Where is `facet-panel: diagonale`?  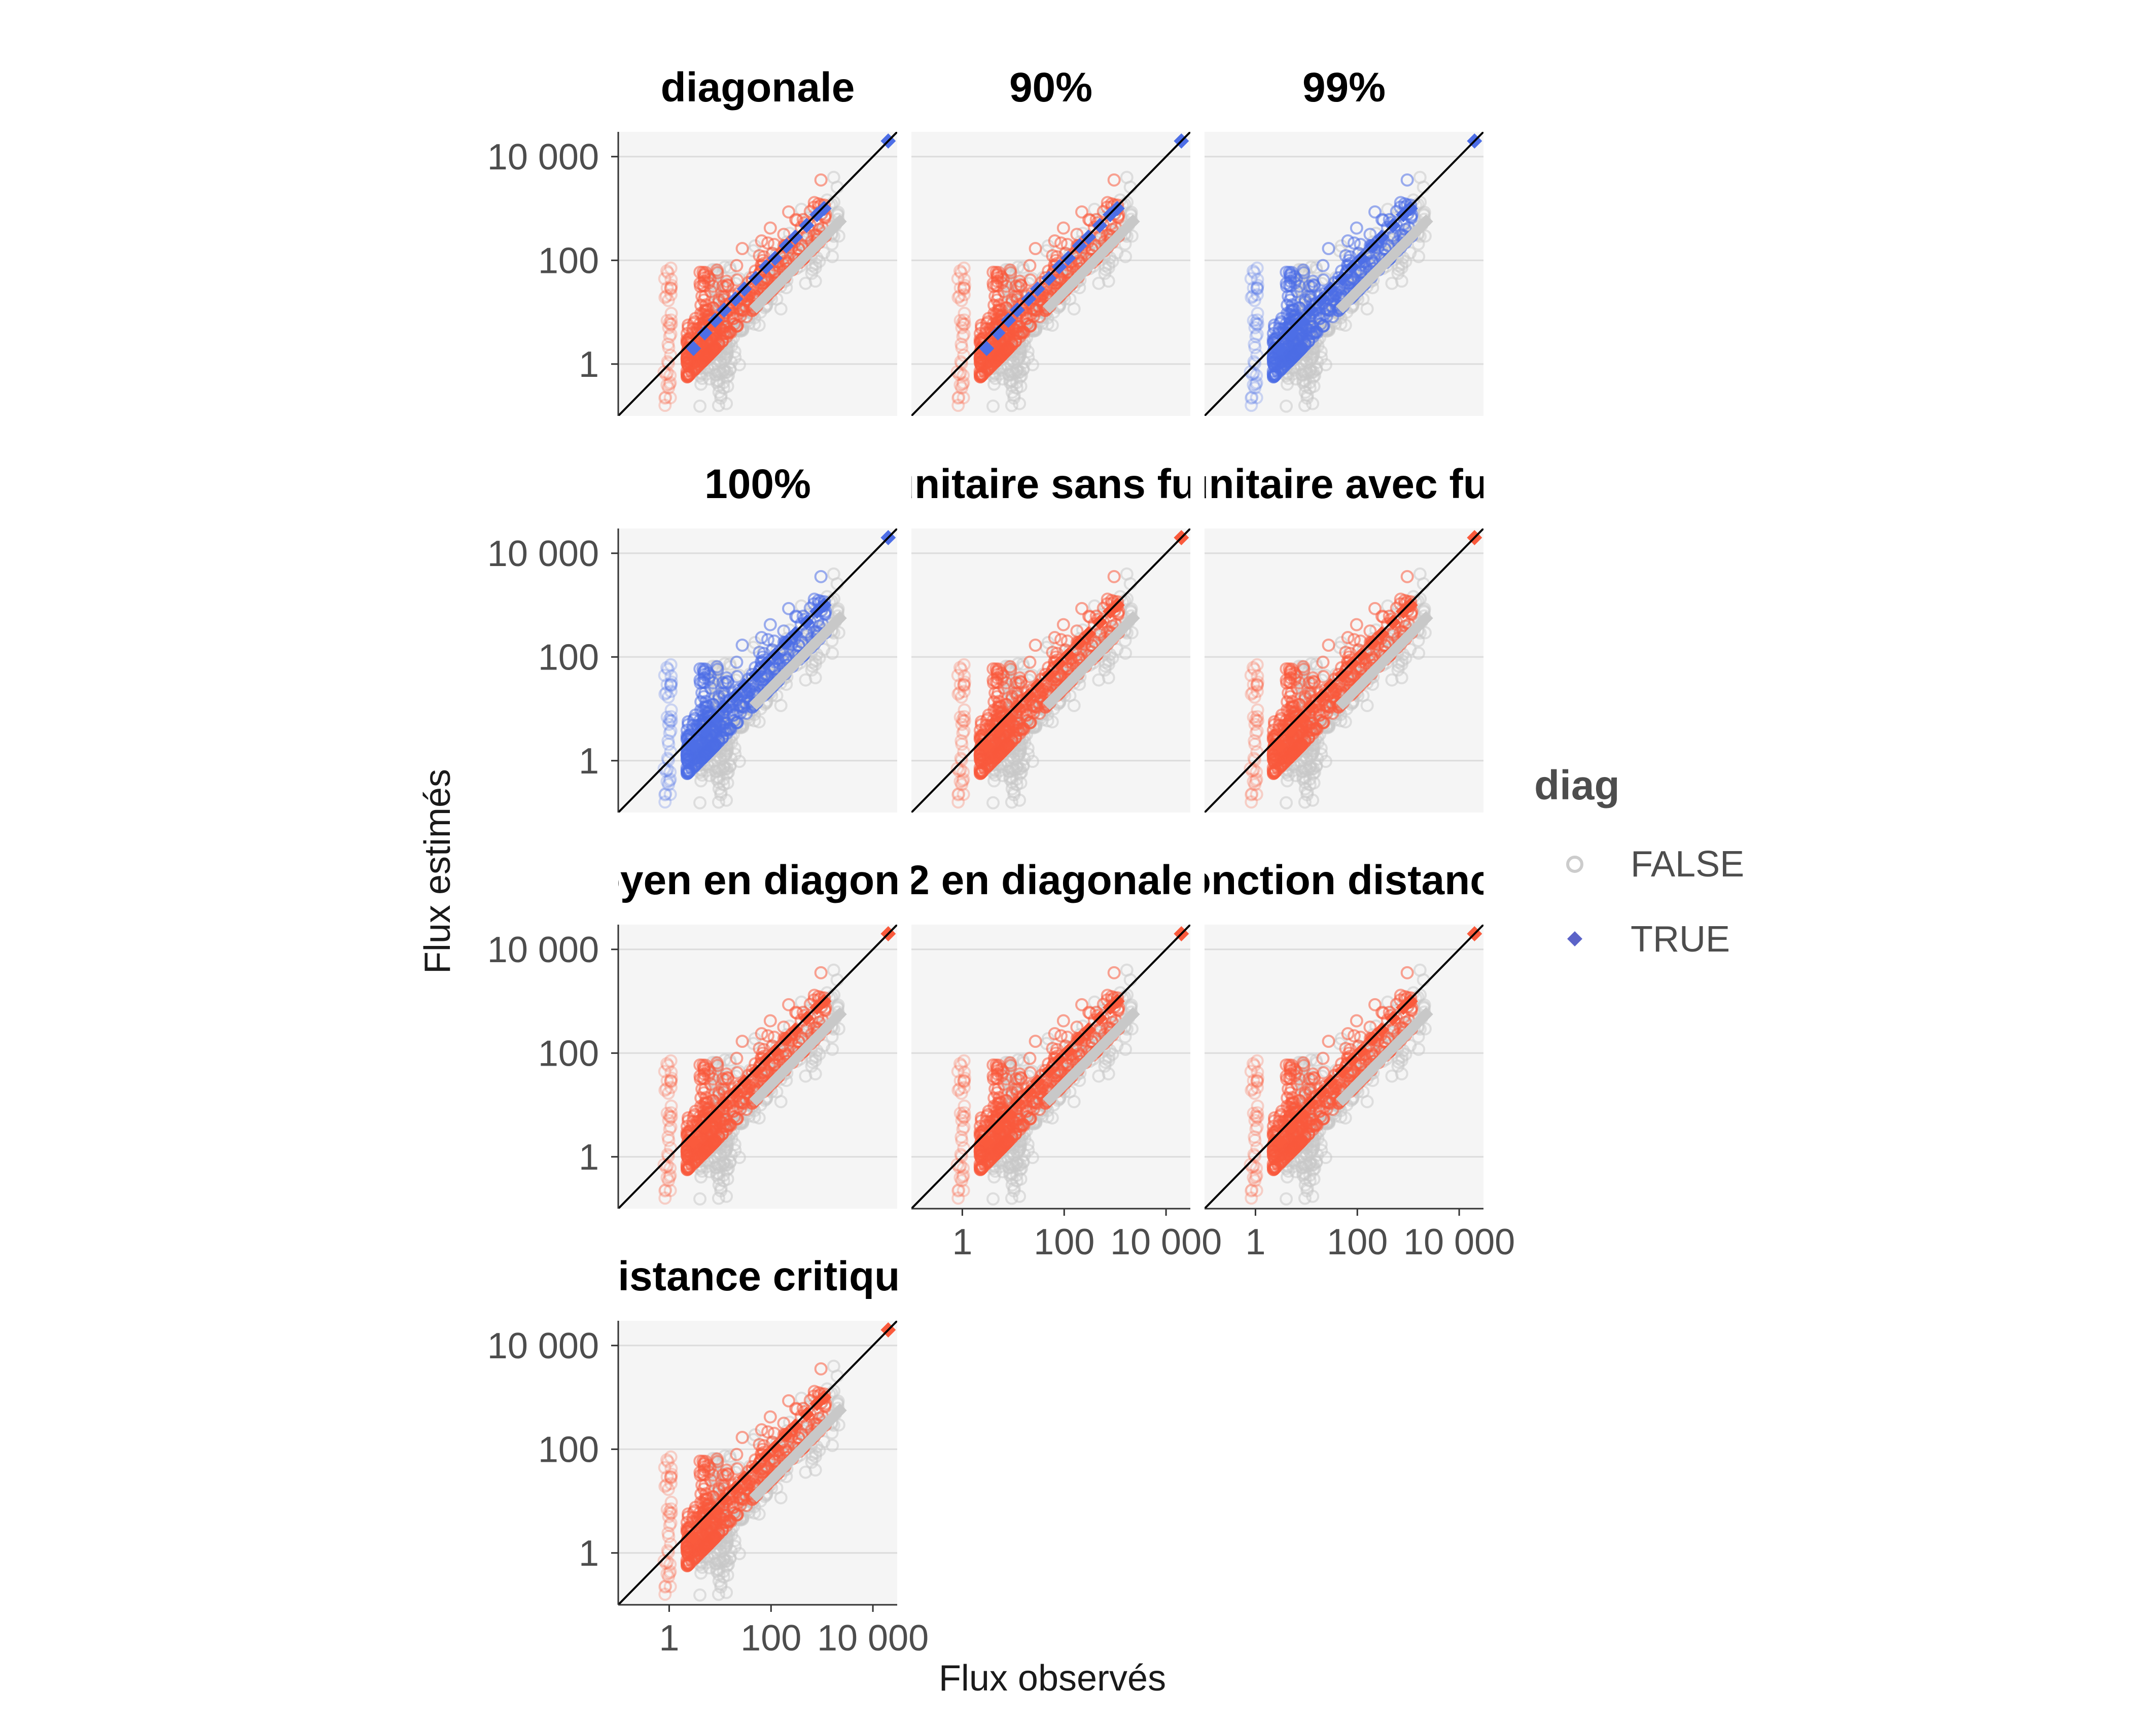
facet-panel: diagonale is located at coordinates (757, 241).